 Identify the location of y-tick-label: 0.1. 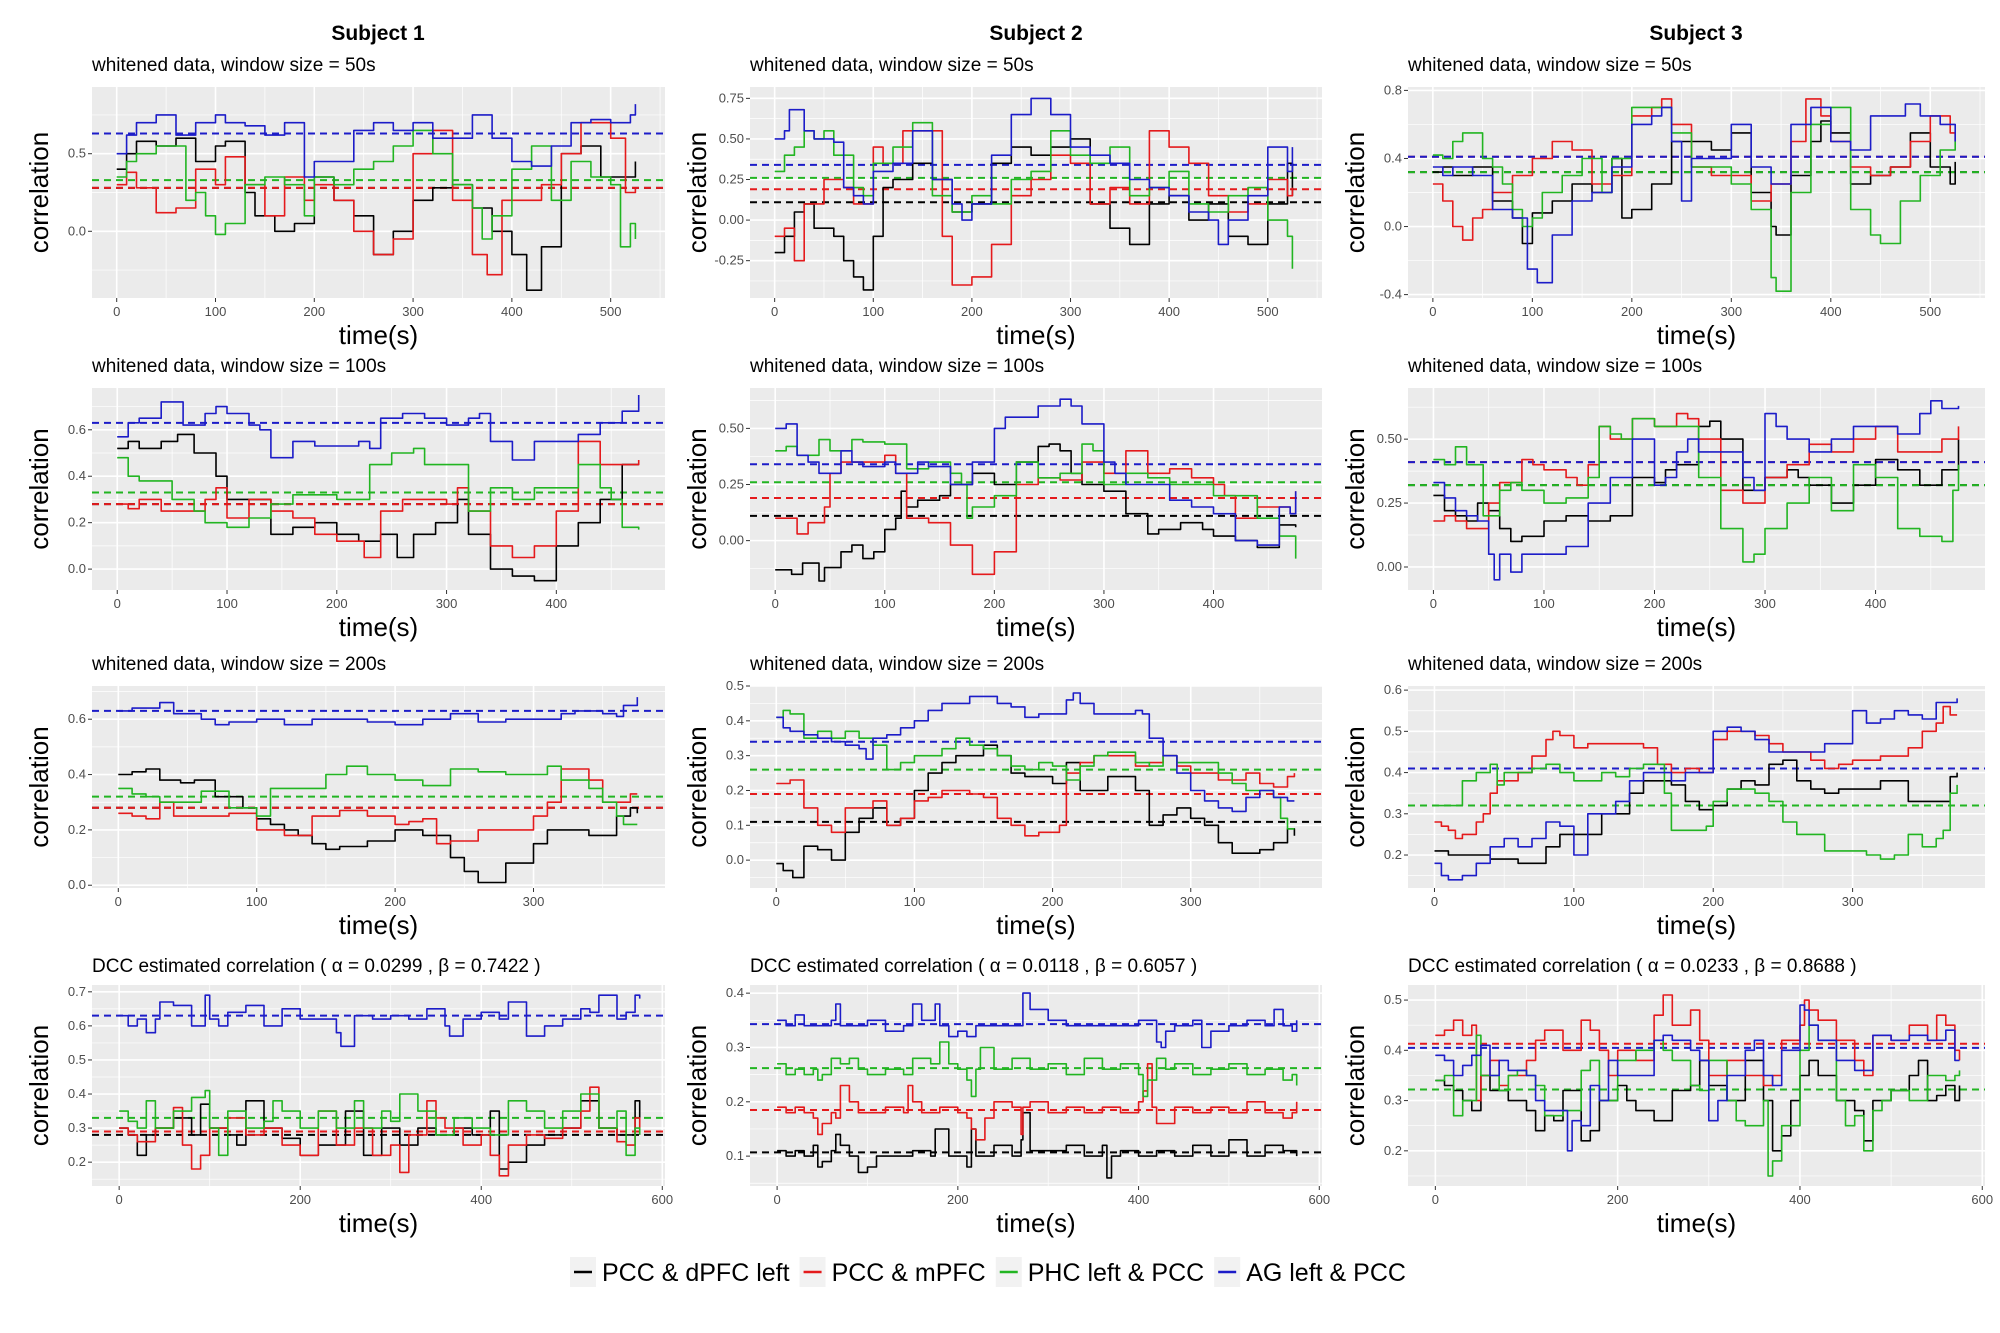
(735, 1155).